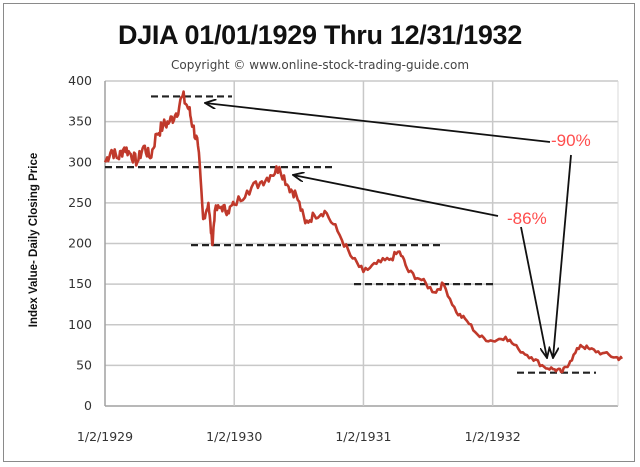  Describe the element at coordinates (299, 436) in the screenshot. I see `x-axis-ticks: 1/2/1929 1/2/1930 1/2/1931 1/2/1932` at that location.